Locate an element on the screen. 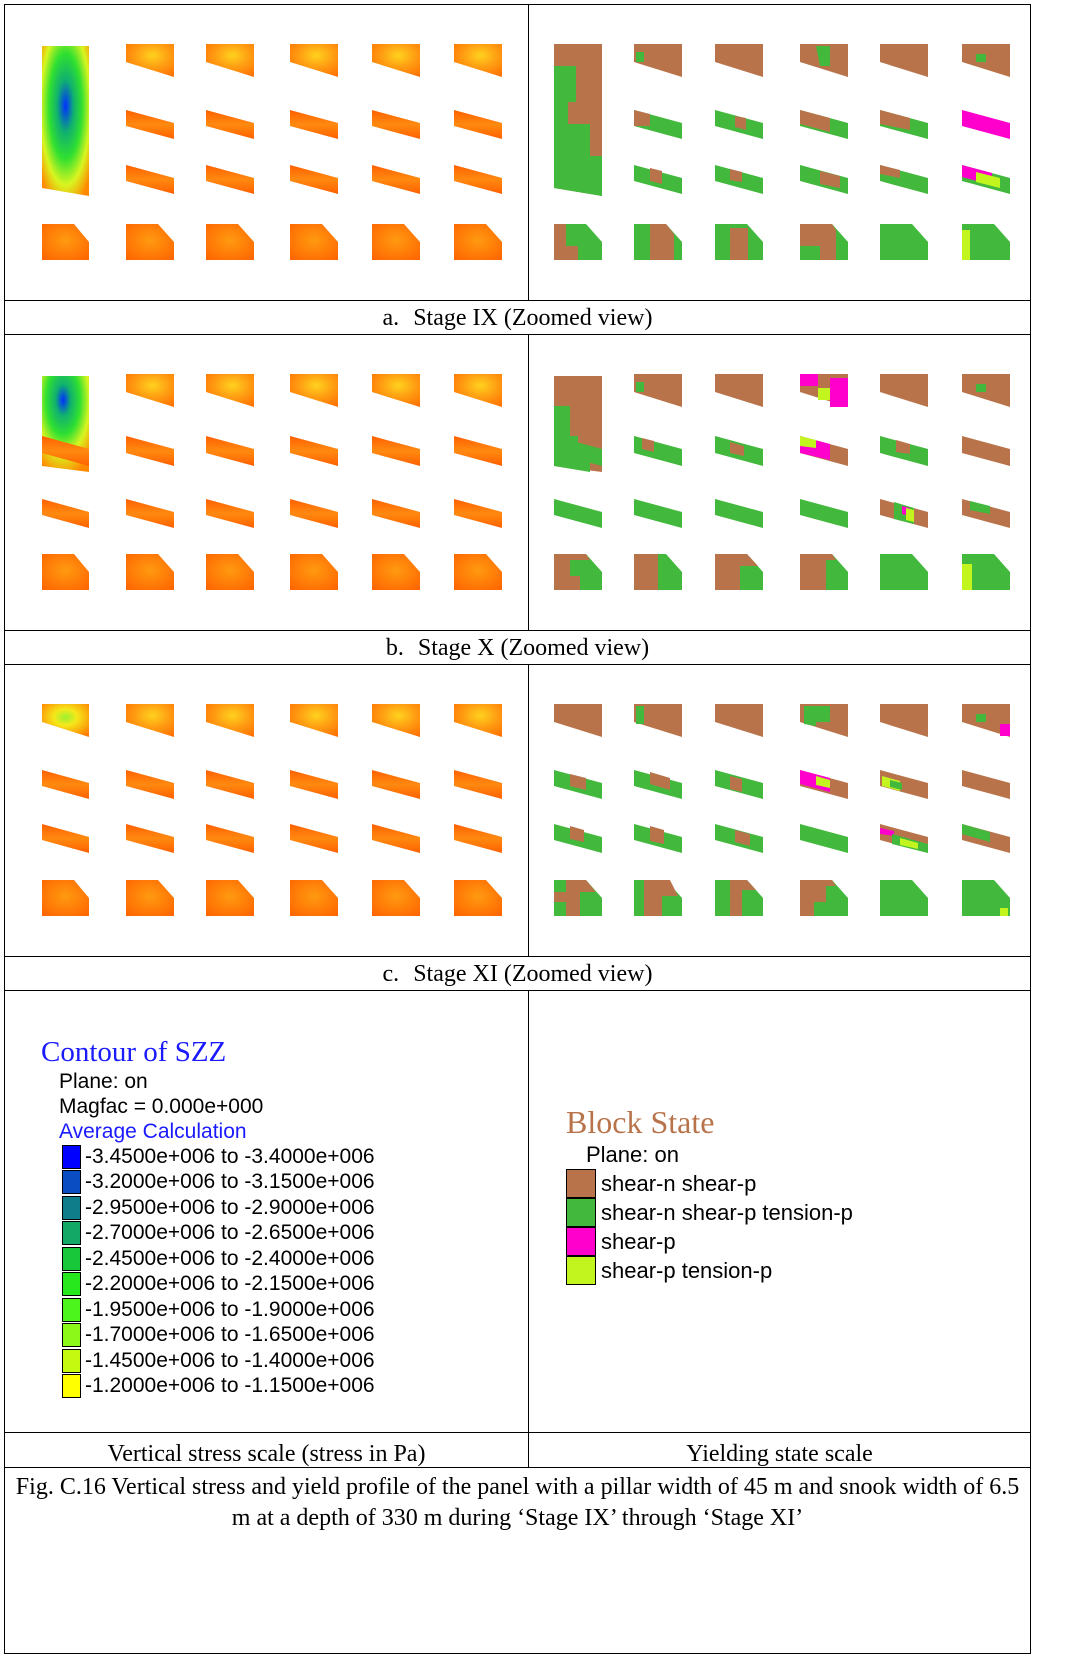 The height and width of the screenshot is (1658, 1081). stress-legend-row: -1.9500e+006 to -1.9000e+006 is located at coordinates (281, 1310).